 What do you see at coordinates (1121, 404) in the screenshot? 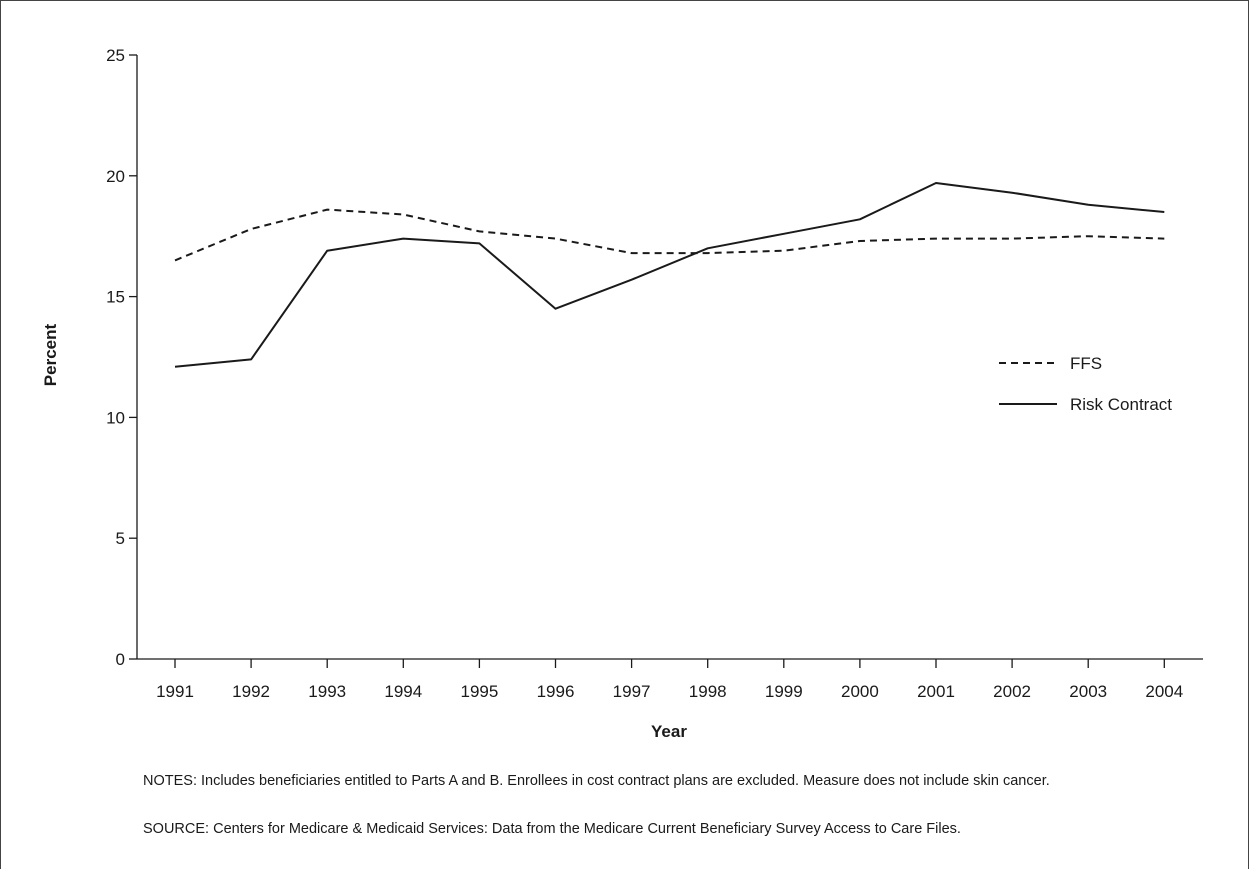
I see `legend-label-risk-contract: Risk Contract` at bounding box center [1121, 404].